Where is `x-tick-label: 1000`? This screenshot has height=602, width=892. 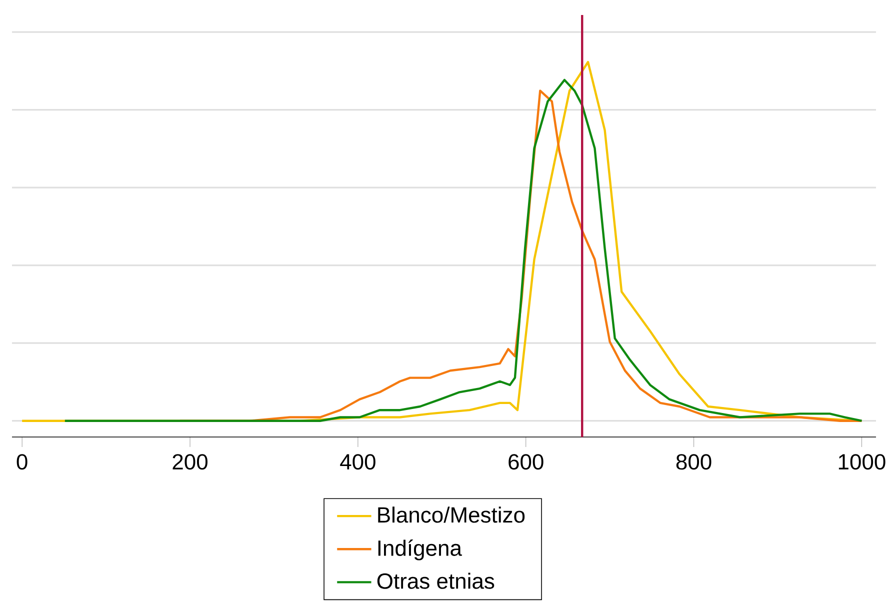
x-tick-label: 1000 is located at coordinates (862, 462).